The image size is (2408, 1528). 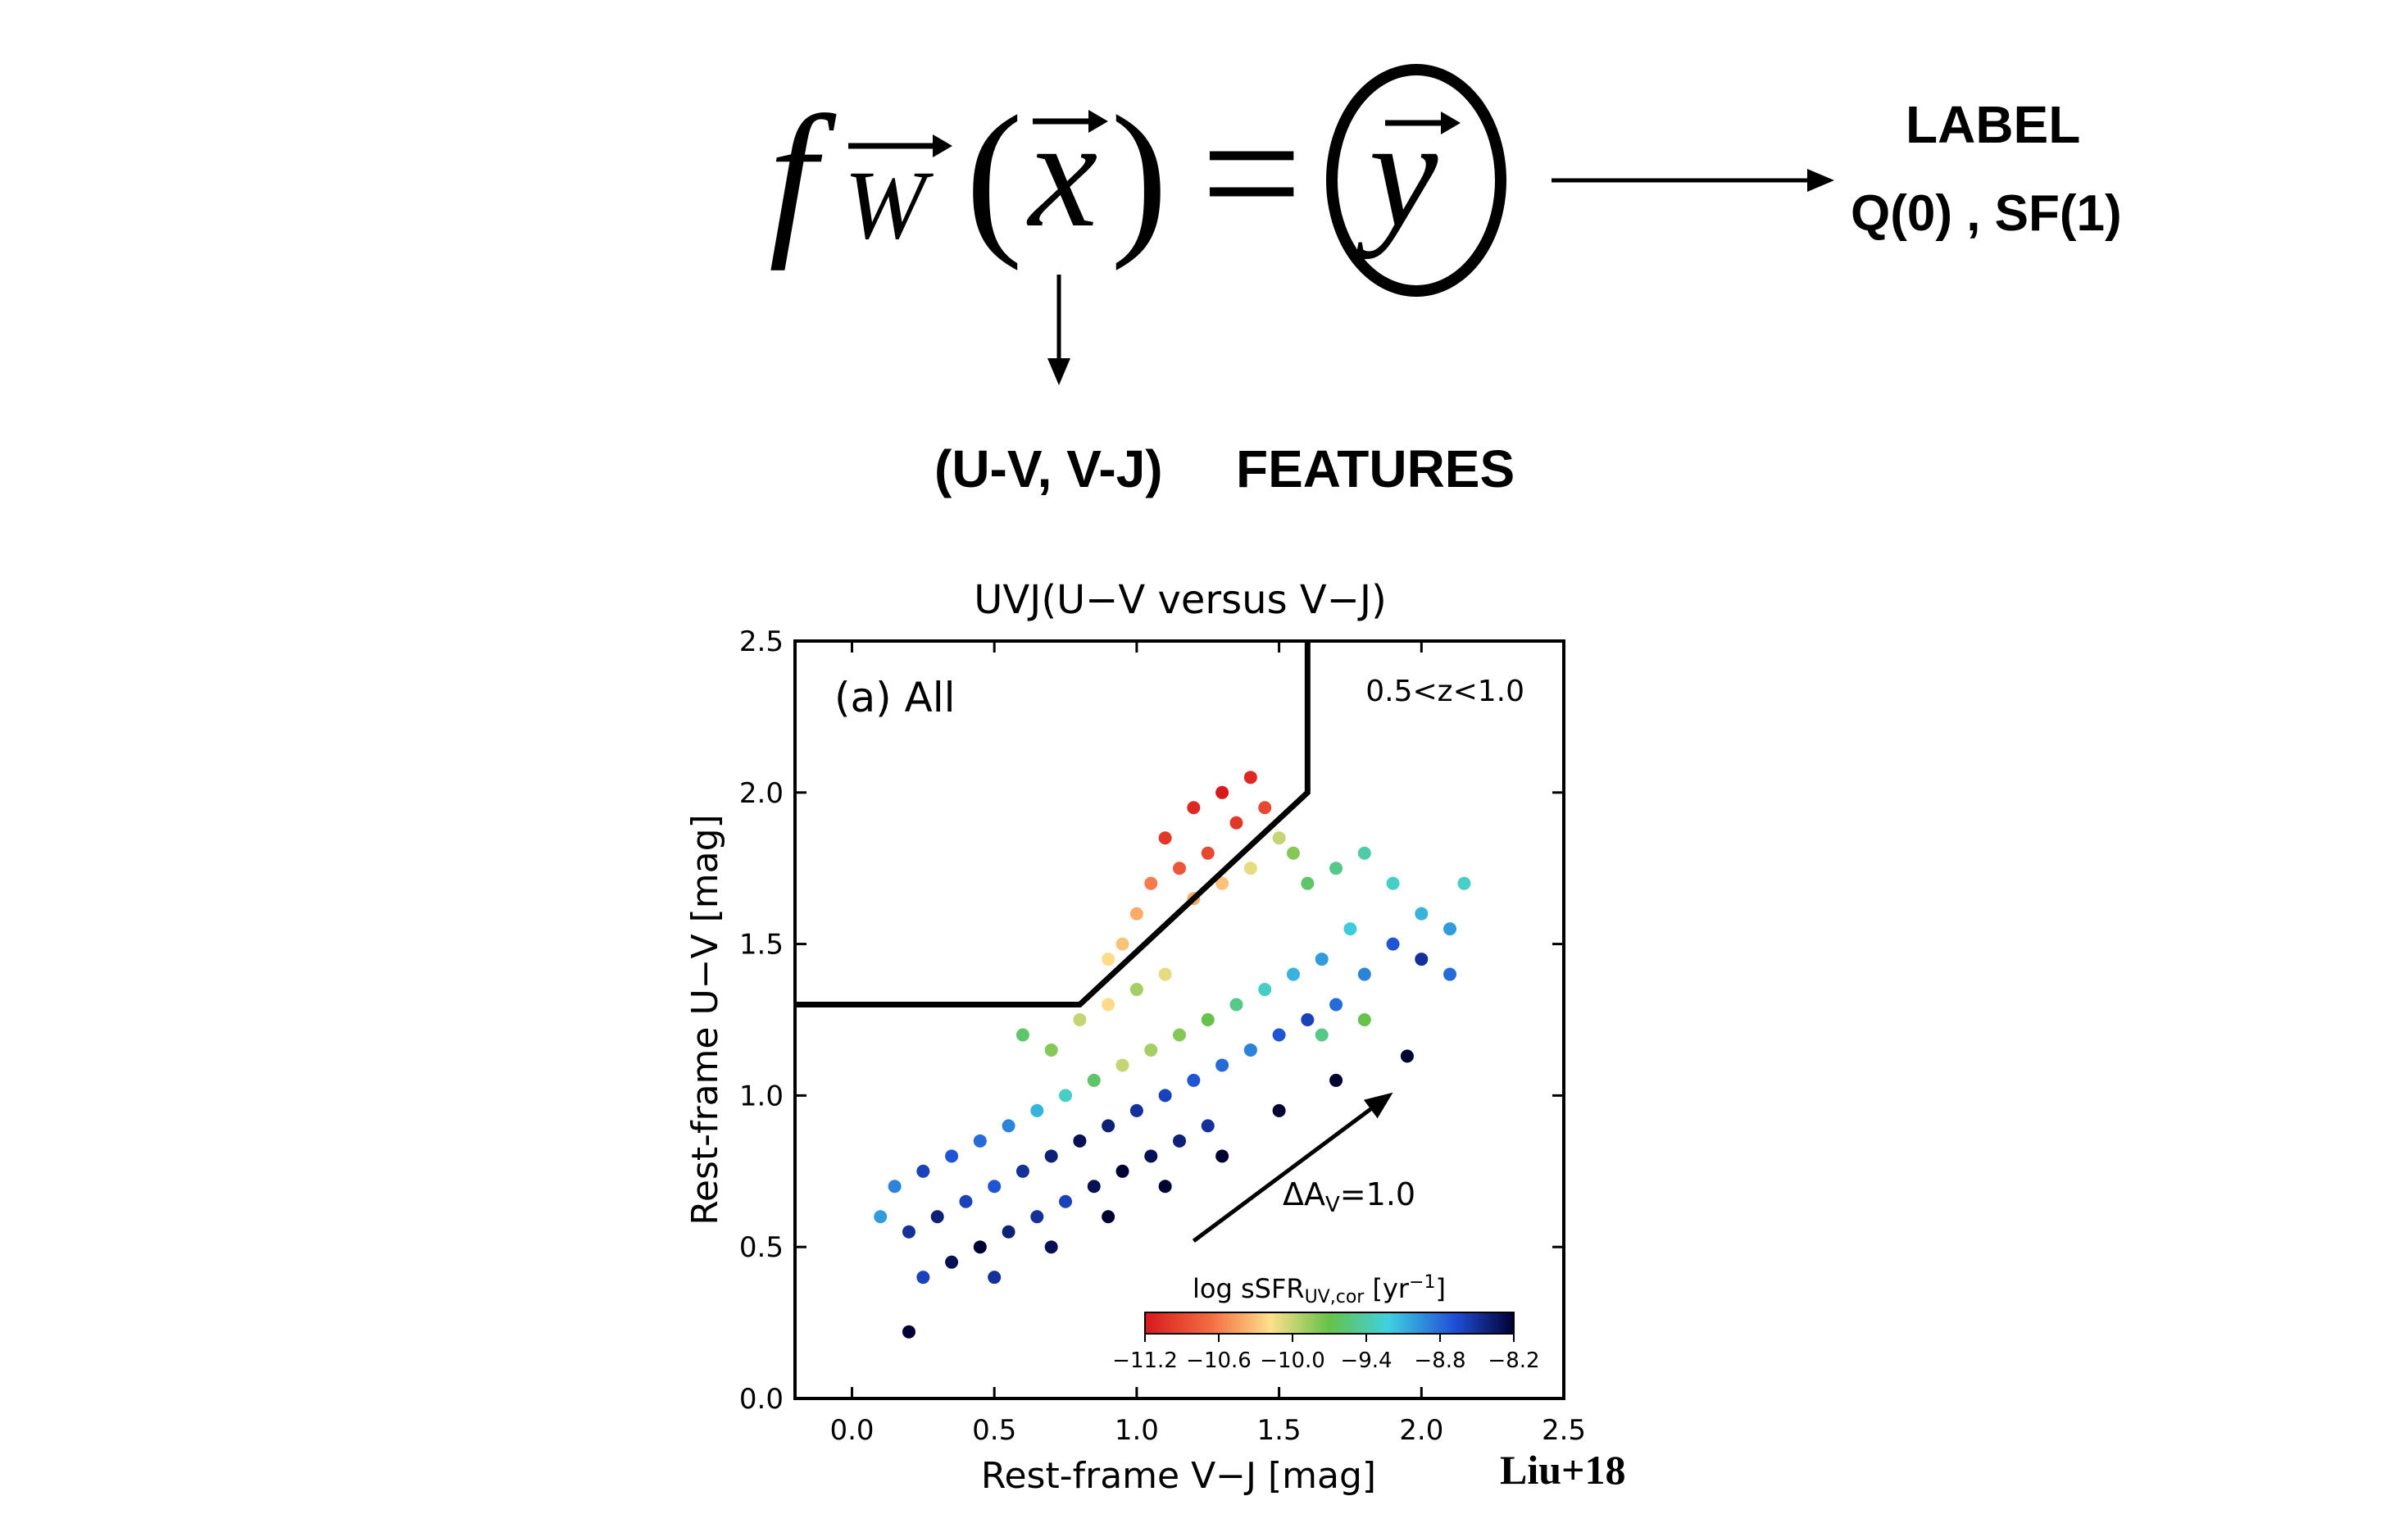 I want to click on reddening-vector-arrow-icon, so click(x=1292, y=1167).